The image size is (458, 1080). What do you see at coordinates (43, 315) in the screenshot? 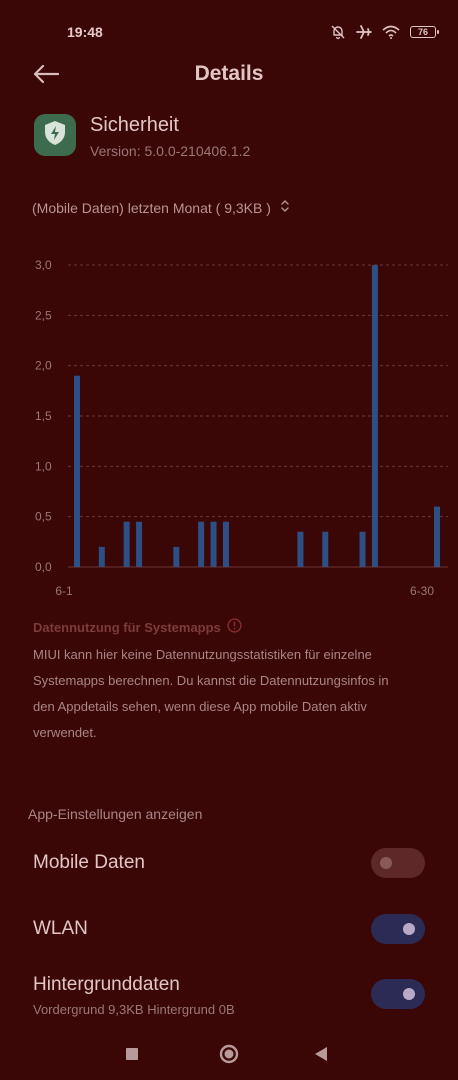
I see `y-tick-label: 2,5` at bounding box center [43, 315].